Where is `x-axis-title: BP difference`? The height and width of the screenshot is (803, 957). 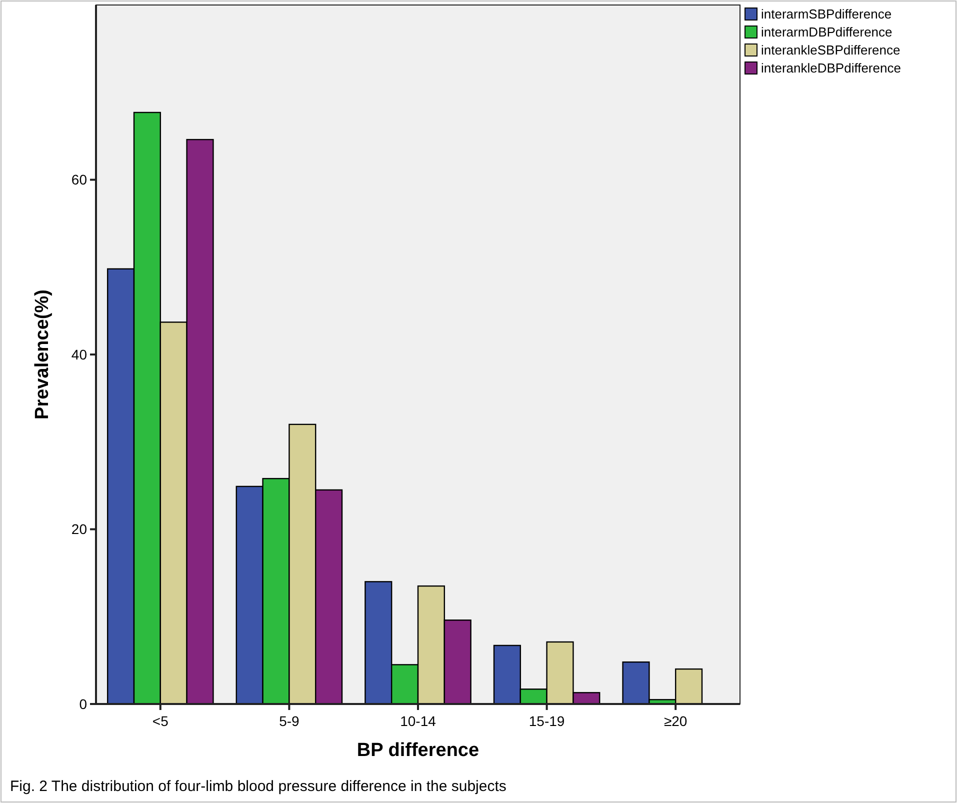 x-axis-title: BP difference is located at coordinates (418, 750).